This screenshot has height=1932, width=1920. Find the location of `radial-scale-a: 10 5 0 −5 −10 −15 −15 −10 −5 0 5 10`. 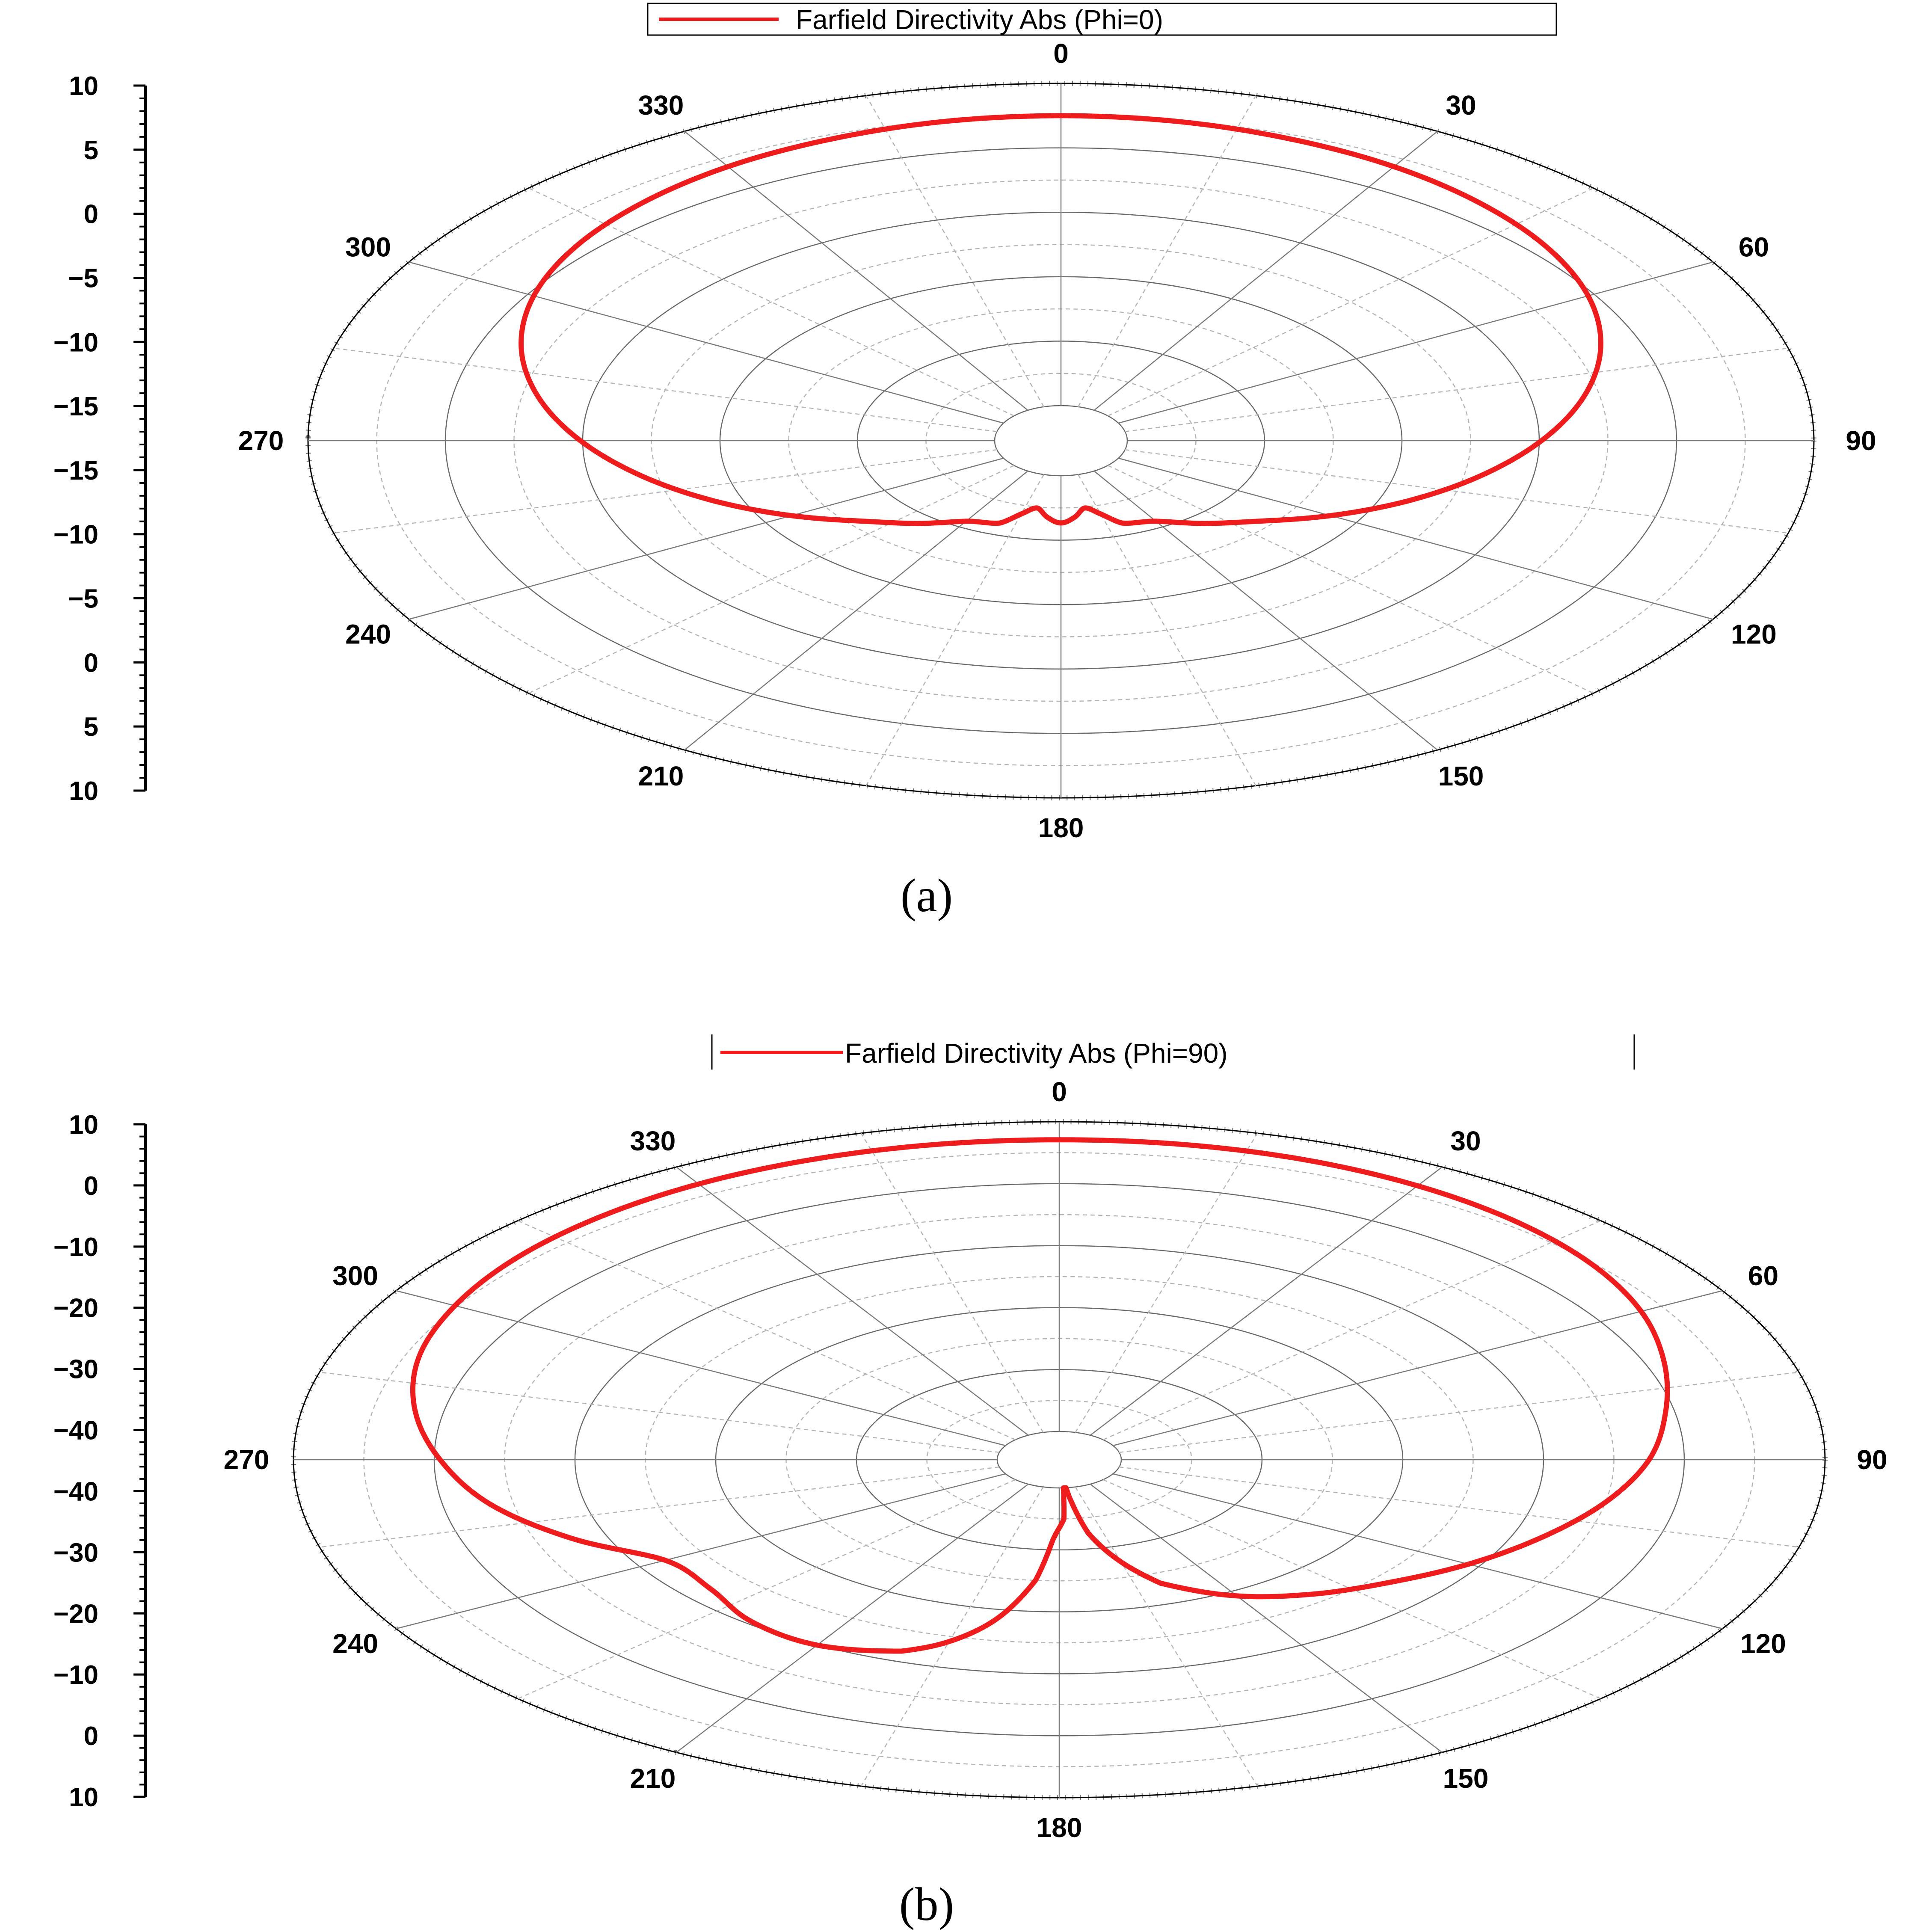

radial-scale-a: 10 5 0 −5 −10 −15 −15 −10 −5 0 5 10 is located at coordinates (100, 438).